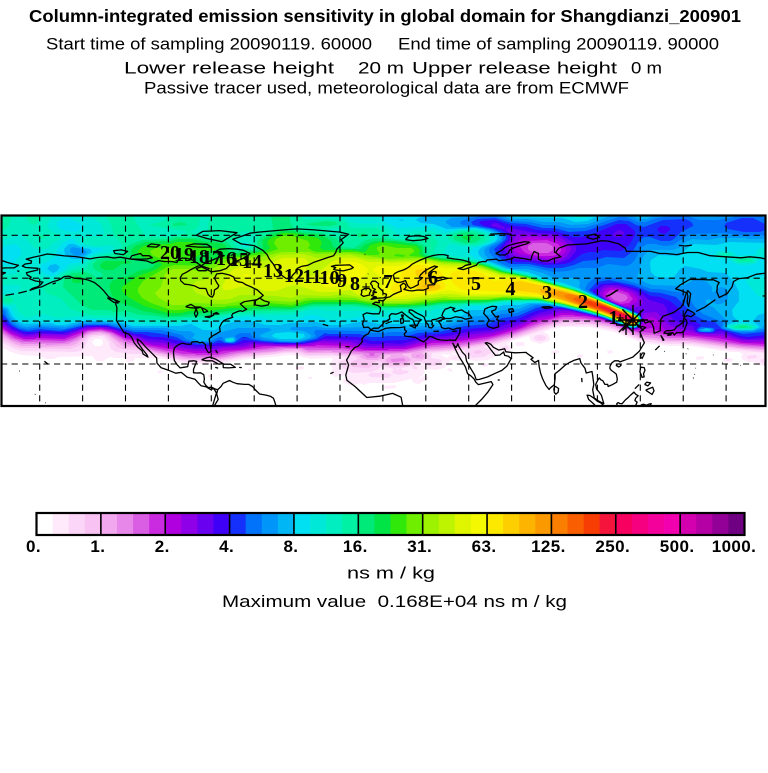 The width and height of the screenshot is (768, 773). Describe the element at coordinates (184, 255) in the screenshot. I see `svg-text: 19` at that location.